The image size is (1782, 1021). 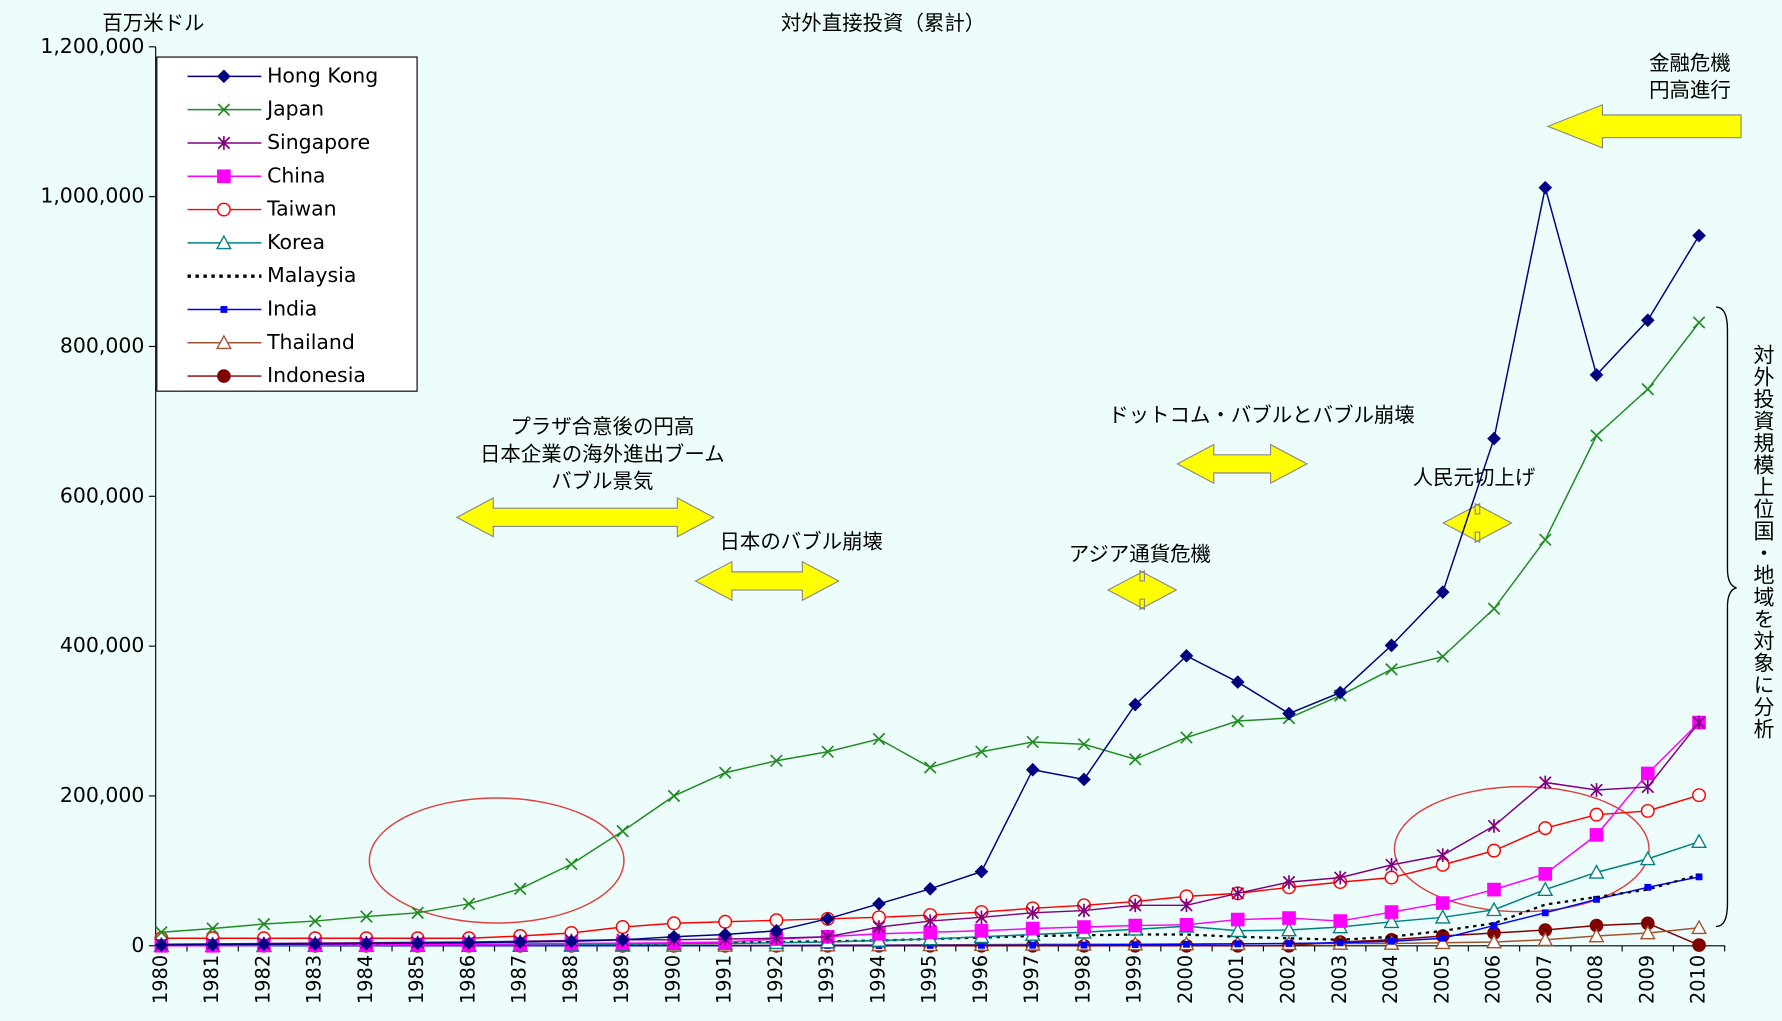 I want to click on annotation: プラザ合意後の円高, so click(x=602, y=427).